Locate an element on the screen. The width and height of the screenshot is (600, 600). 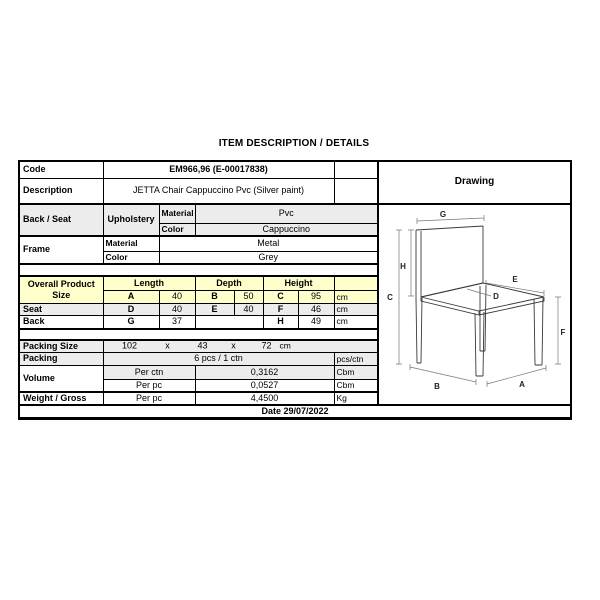
back-dim-h: H is located at coordinates (280, 322).